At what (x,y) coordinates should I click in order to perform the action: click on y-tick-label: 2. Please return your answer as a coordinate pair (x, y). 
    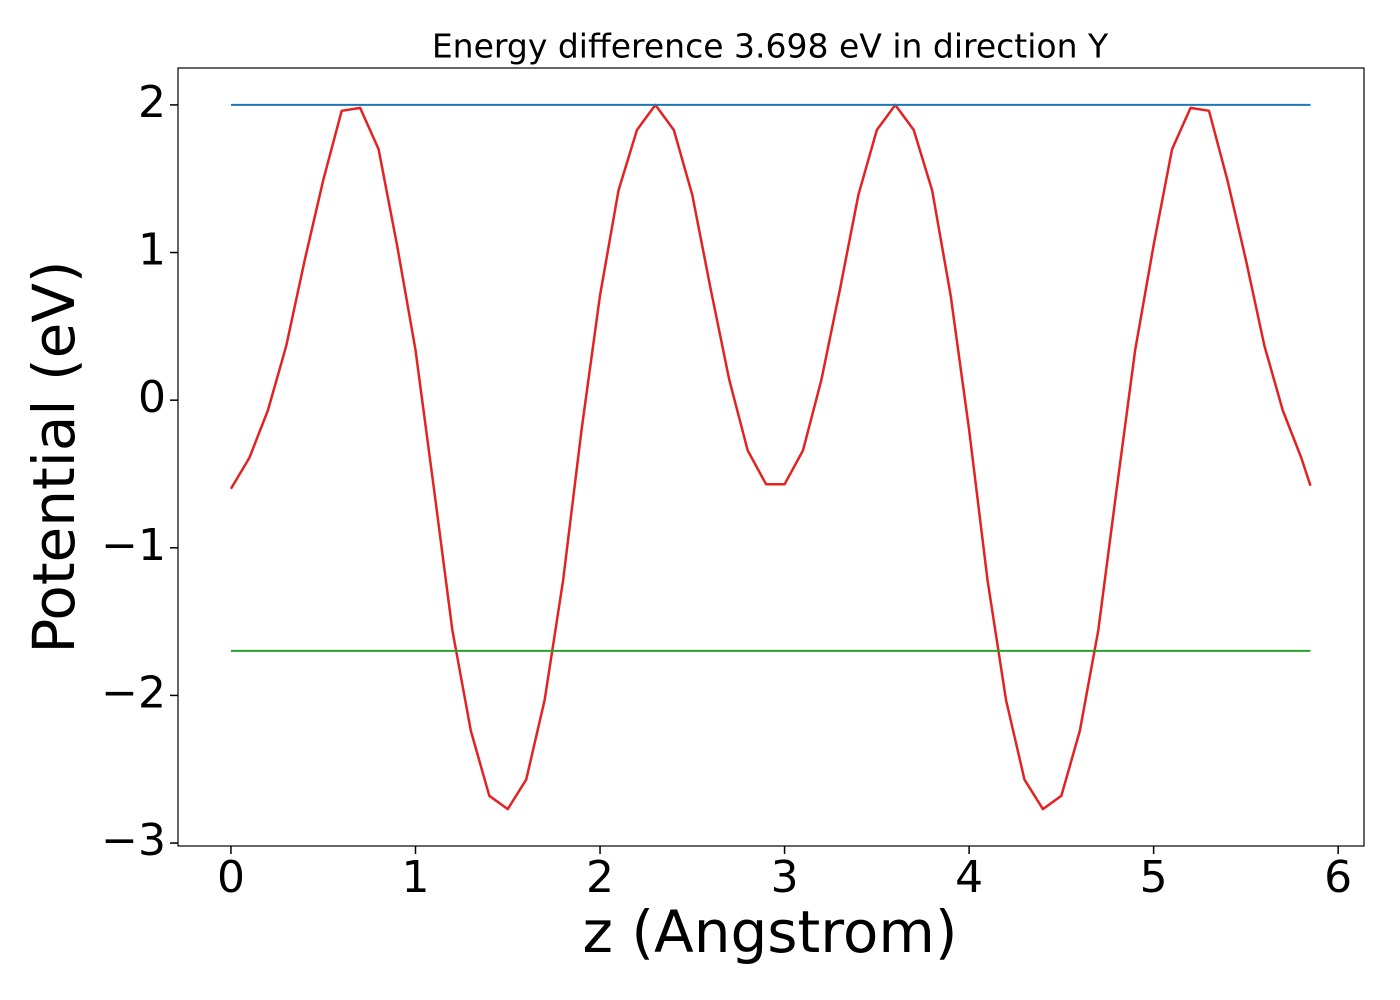
    Looking at the image, I should click on (152, 102).